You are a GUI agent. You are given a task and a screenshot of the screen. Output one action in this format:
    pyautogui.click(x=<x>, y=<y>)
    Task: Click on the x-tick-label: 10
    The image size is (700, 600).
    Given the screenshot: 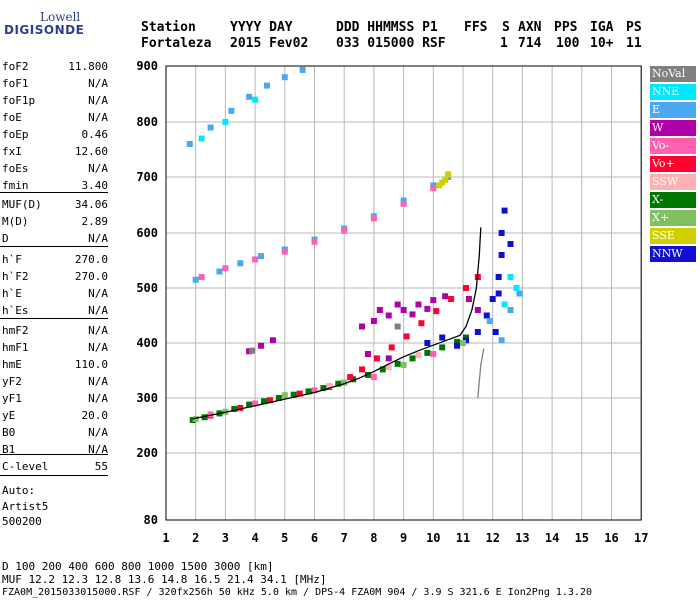 What is the action you would take?
    pyautogui.click(x=433, y=538)
    